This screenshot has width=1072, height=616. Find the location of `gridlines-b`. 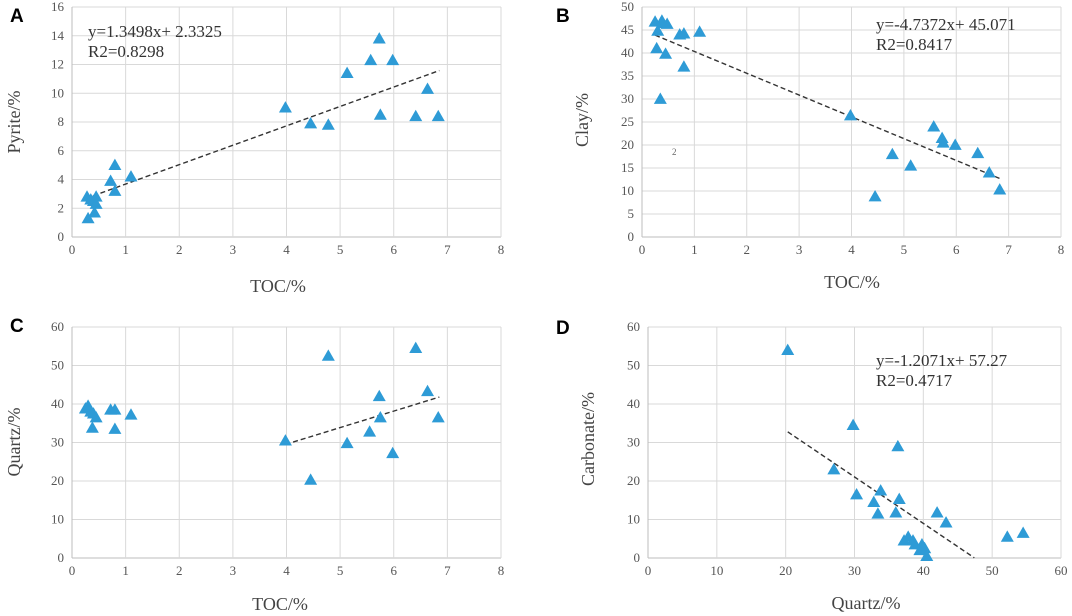

gridlines-b is located at coordinates (851, 122).